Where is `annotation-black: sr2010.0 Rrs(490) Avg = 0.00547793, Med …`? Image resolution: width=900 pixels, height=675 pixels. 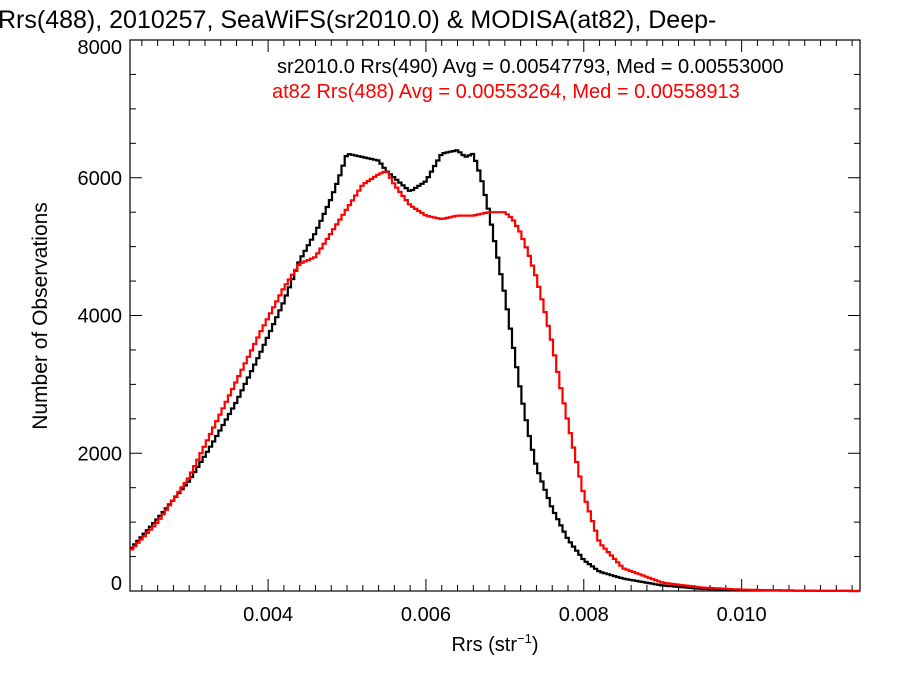 annotation-black: sr2010.0 Rrs(490) Avg = 0.00547793, Med … is located at coordinates (530, 67).